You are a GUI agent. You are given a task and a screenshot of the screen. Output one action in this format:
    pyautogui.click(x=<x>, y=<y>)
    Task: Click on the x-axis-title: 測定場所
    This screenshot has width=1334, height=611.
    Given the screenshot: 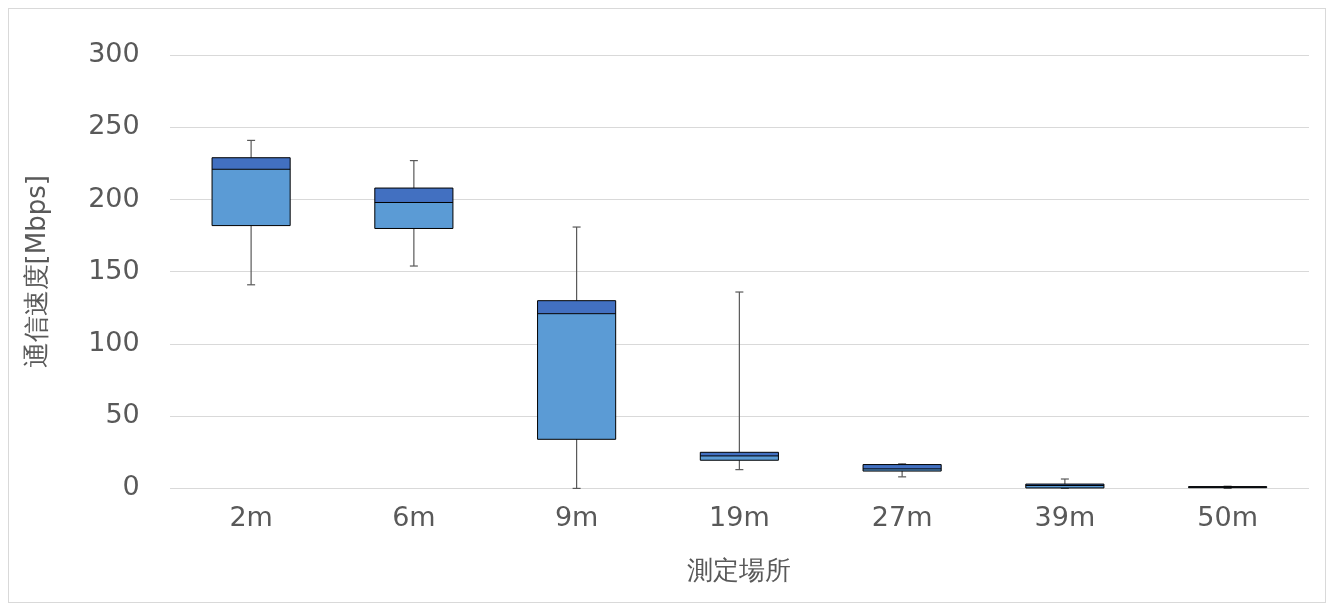 What is the action you would take?
    pyautogui.click(x=739, y=570)
    